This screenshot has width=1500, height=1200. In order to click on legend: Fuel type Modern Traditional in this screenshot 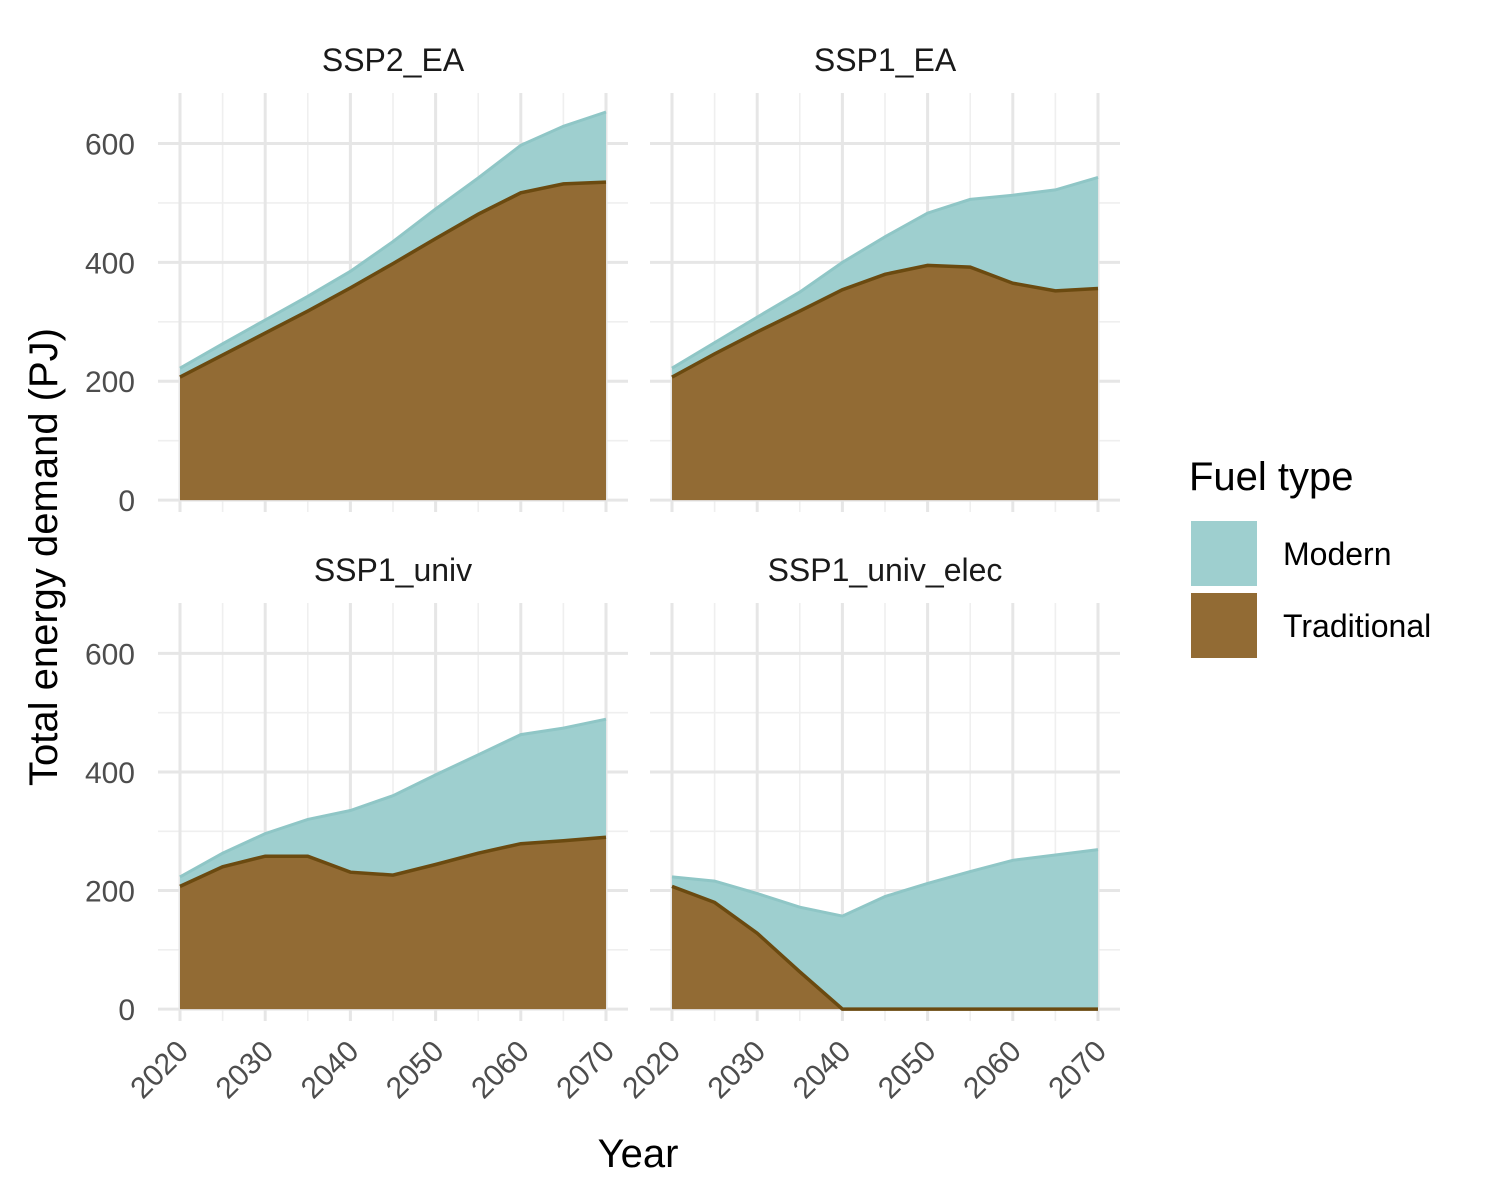, I will do `click(1310, 556)`.